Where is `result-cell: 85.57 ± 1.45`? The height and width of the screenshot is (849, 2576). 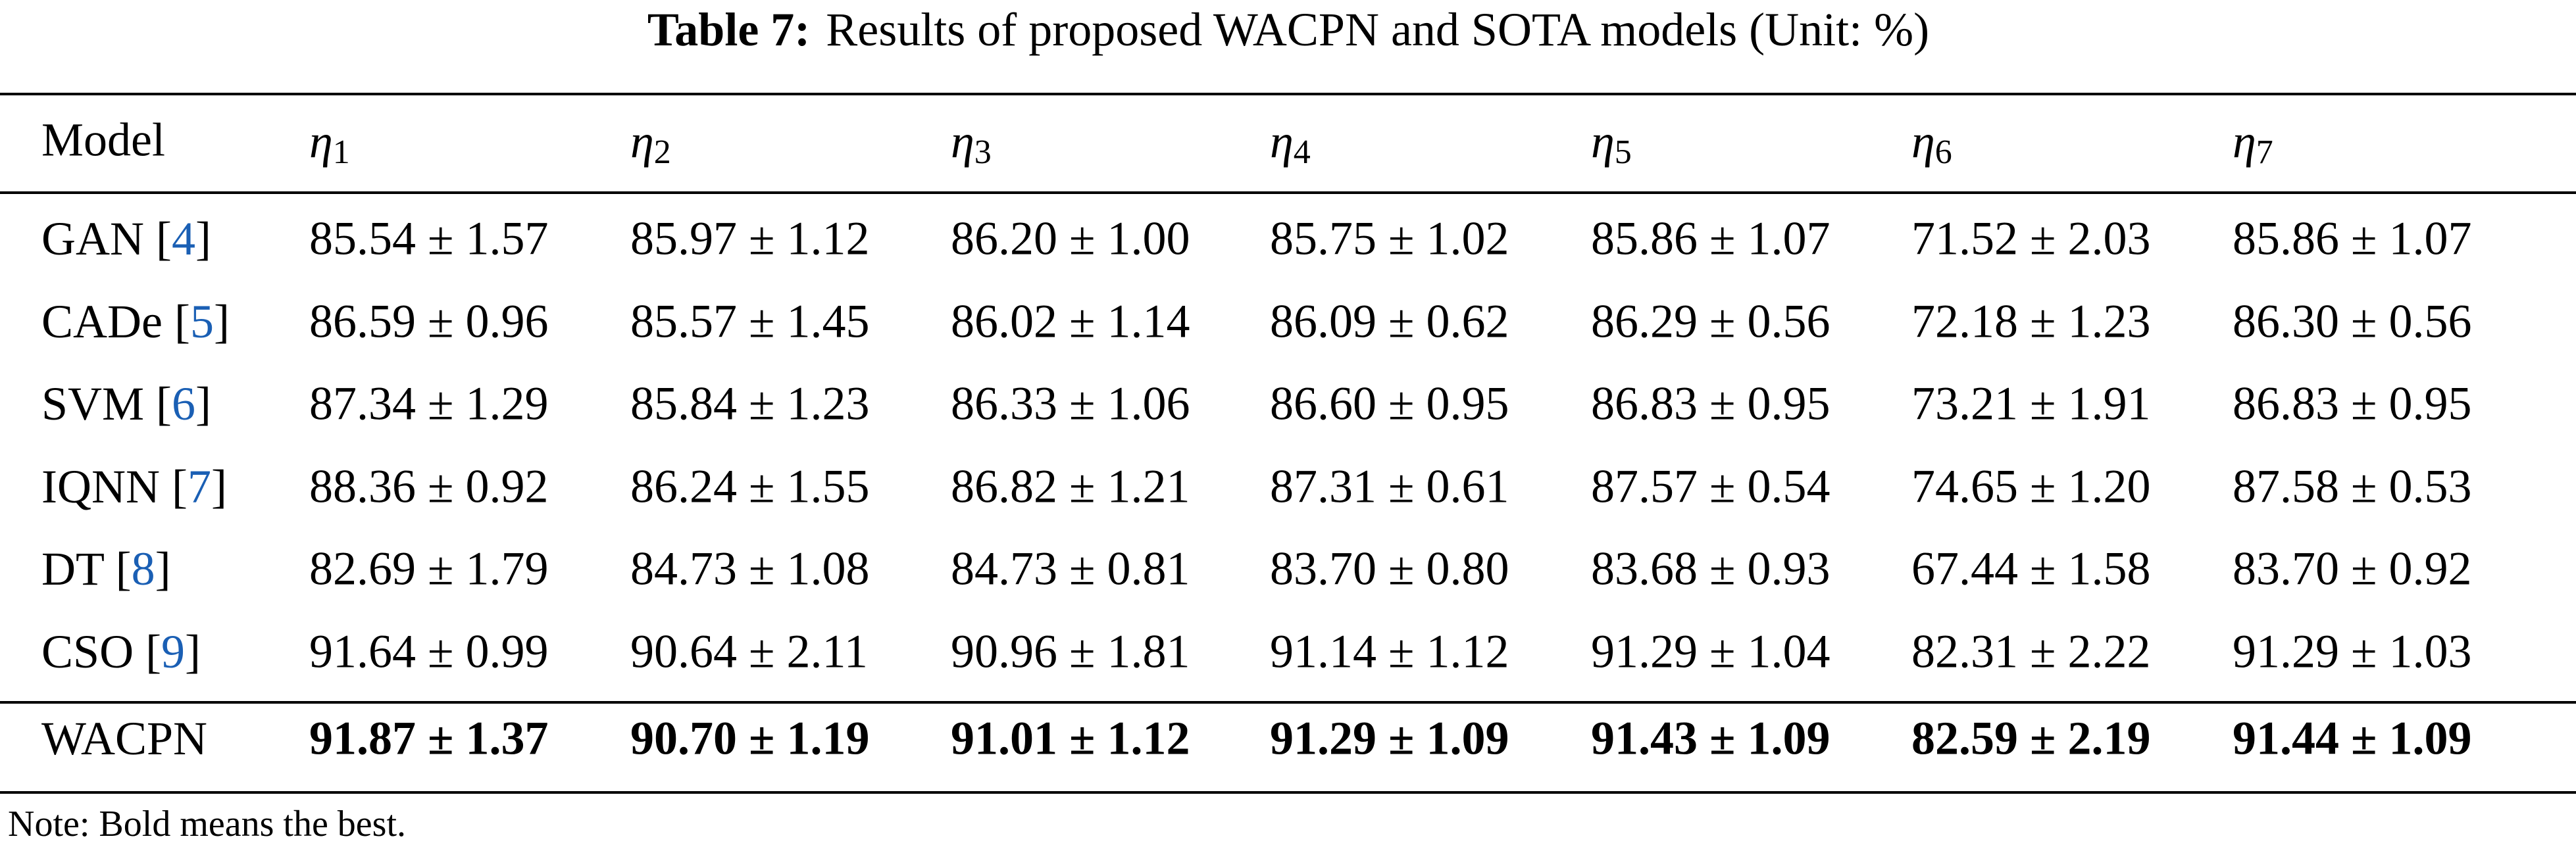 result-cell: 85.57 ± 1.45 is located at coordinates (750, 321).